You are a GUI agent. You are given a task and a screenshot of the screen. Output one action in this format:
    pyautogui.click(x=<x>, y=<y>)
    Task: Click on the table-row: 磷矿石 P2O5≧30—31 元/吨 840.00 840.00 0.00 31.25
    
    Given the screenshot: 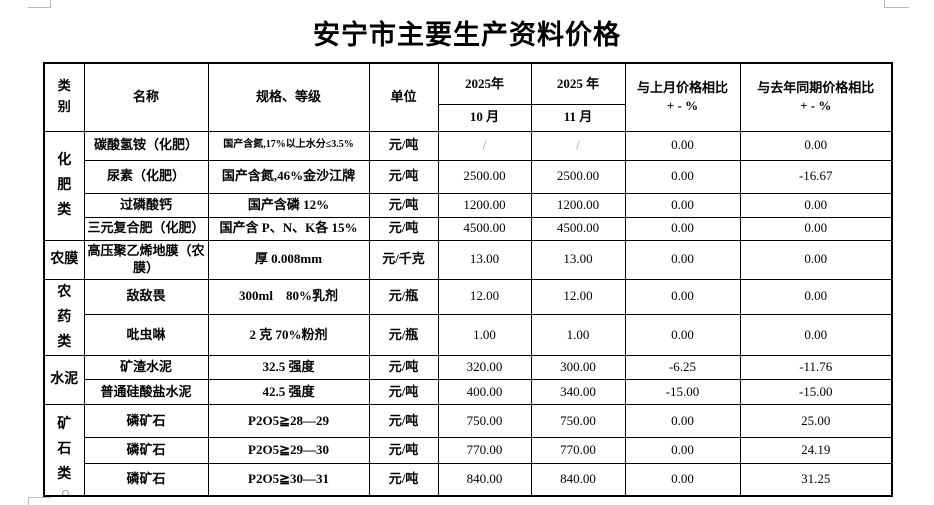 What is the action you would take?
    pyautogui.click(x=468, y=480)
    